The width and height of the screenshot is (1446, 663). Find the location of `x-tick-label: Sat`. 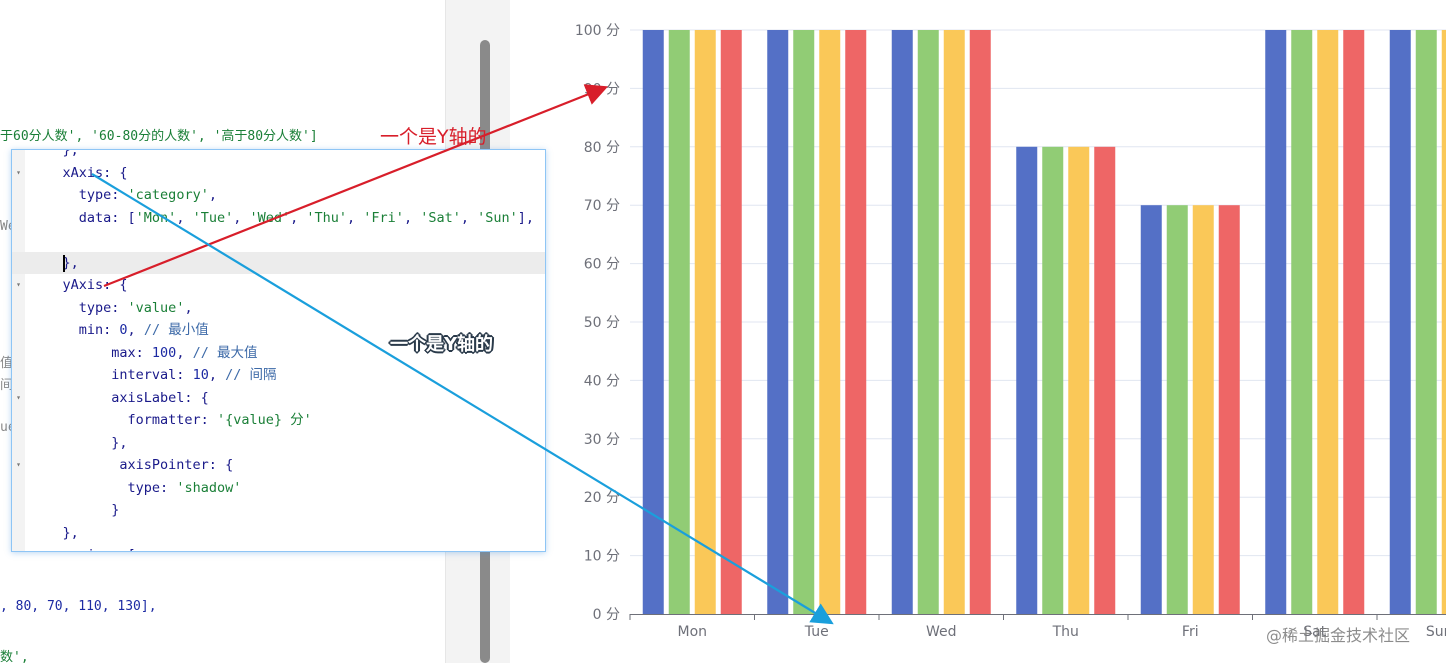

x-tick-label: Sat is located at coordinates (1314, 632).